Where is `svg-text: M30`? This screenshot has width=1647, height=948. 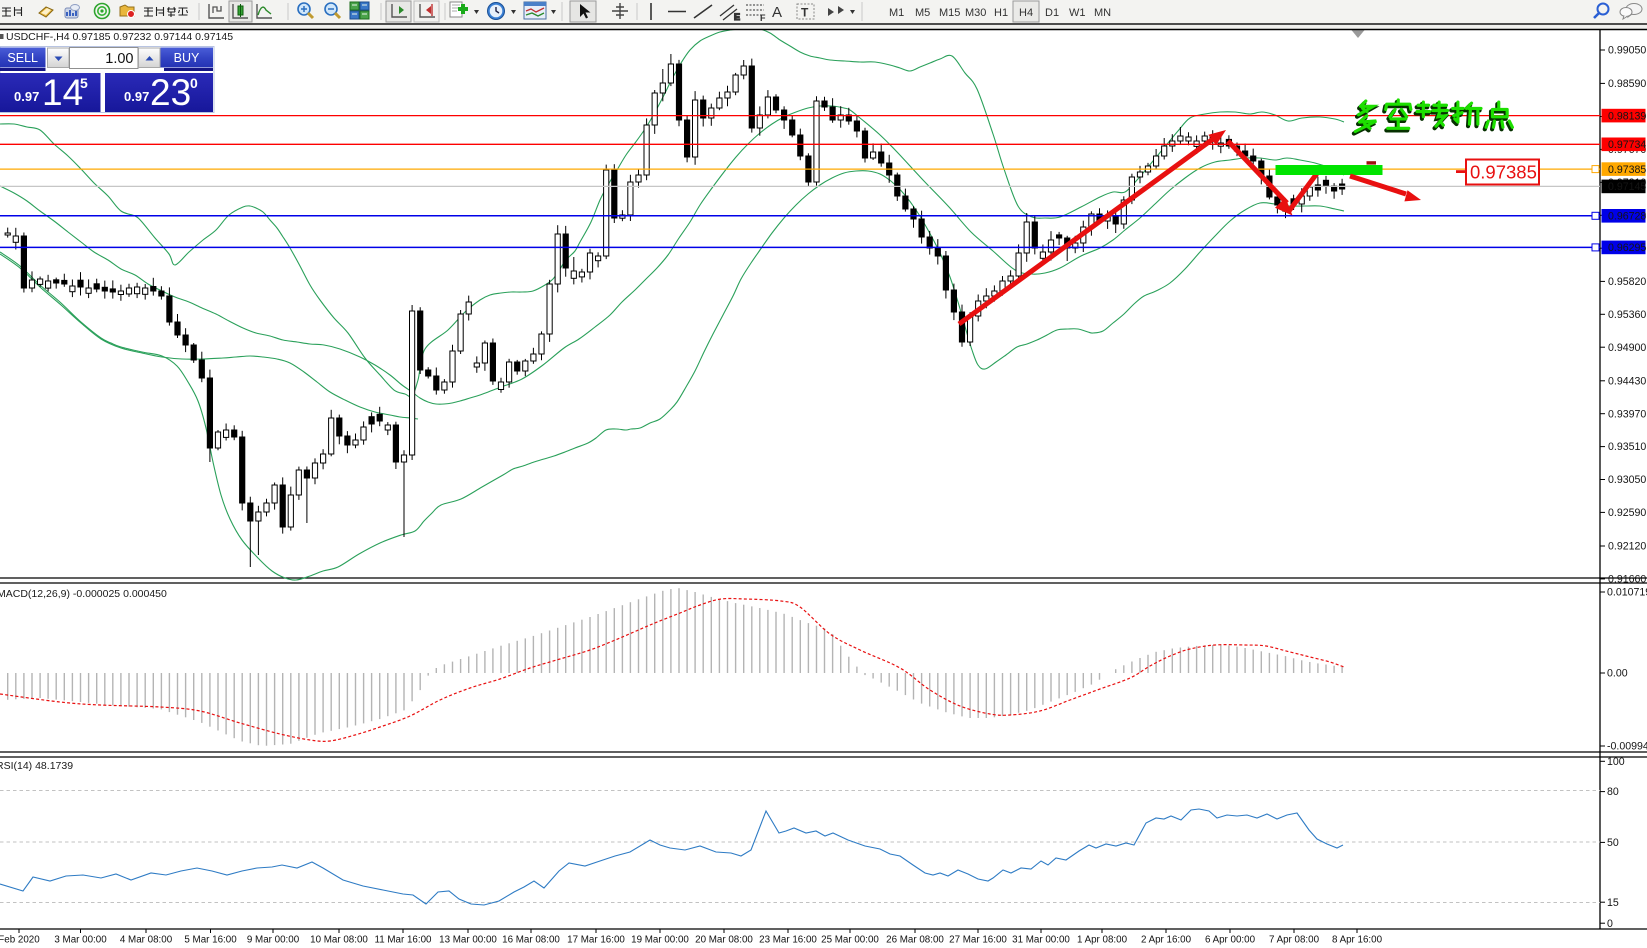 svg-text: M30 is located at coordinates (975, 13).